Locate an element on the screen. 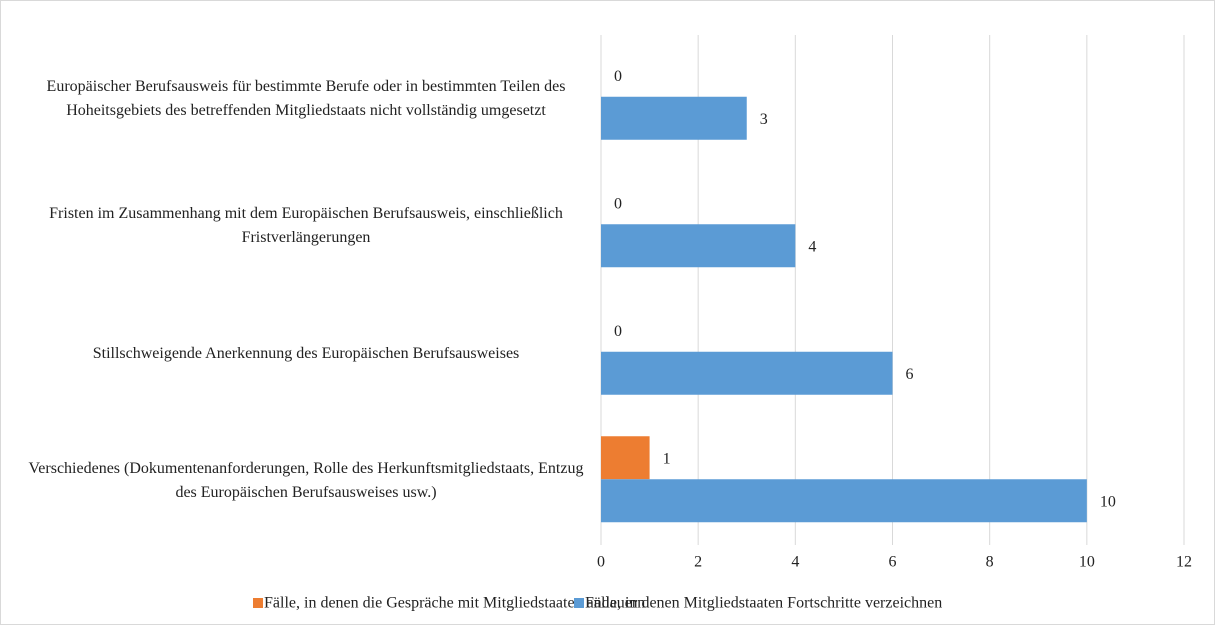 The width and height of the screenshot is (1215, 625). x-tick-label: 2 is located at coordinates (698, 562).